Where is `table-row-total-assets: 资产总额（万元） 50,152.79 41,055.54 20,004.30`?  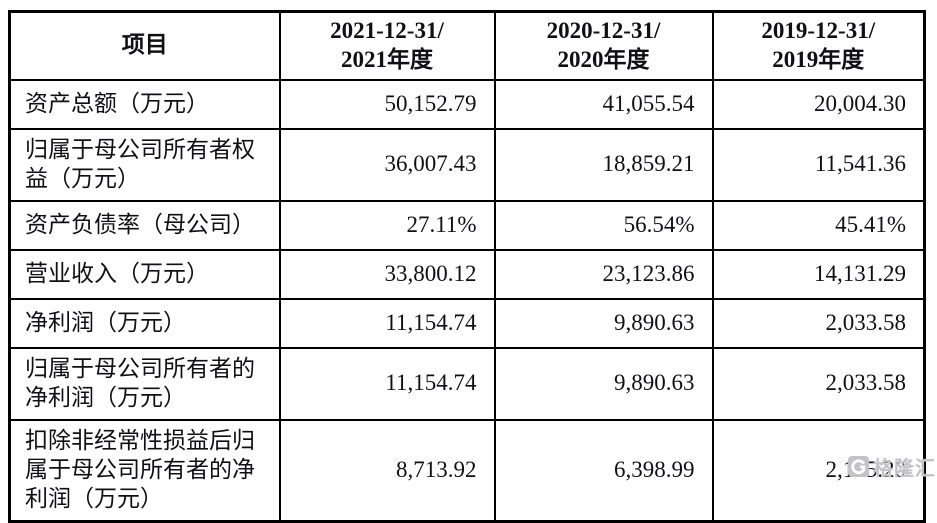 table-row-total-assets: 资产总额（万元） 50,152.79 41,055.54 20,004.30 is located at coordinates (467, 104).